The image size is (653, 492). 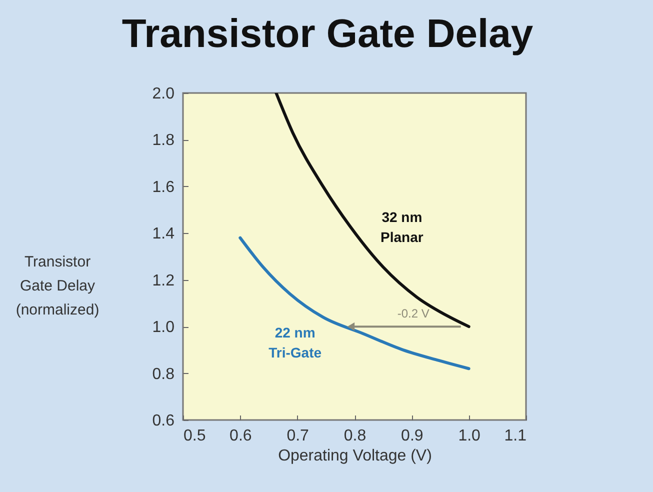 What do you see at coordinates (515, 436) in the screenshot?
I see `x-tick-label: 1.1` at bounding box center [515, 436].